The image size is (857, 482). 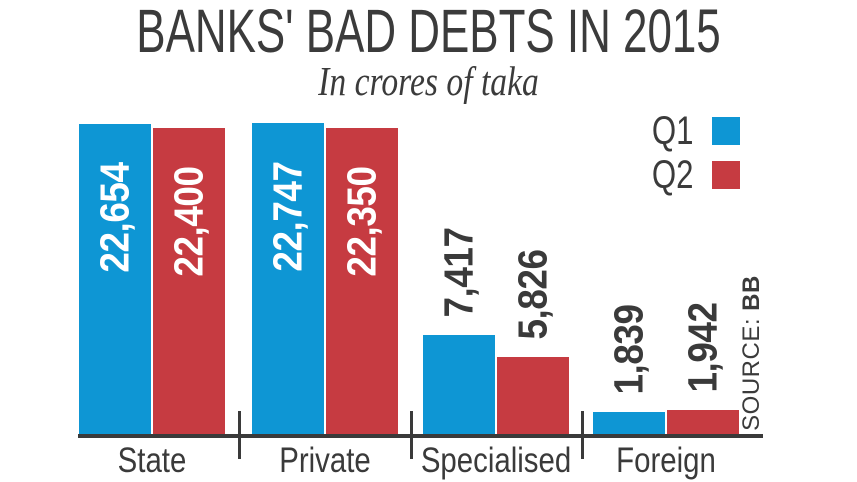 What do you see at coordinates (325, 460) in the screenshot?
I see `category-label-private: Private` at bounding box center [325, 460].